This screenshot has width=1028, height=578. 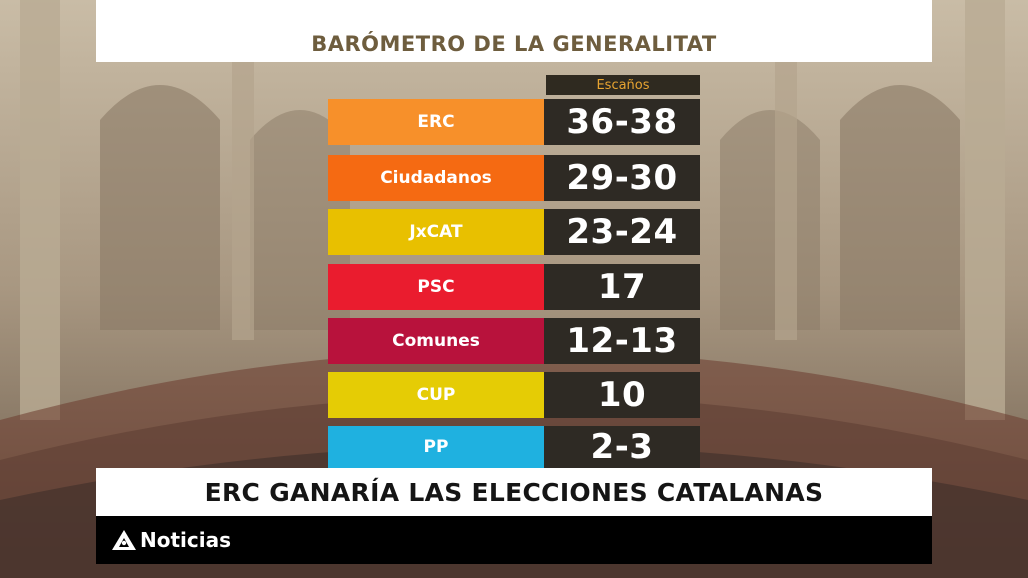 What do you see at coordinates (514, 540) in the screenshot?
I see `bottom-bar: Noticias` at bounding box center [514, 540].